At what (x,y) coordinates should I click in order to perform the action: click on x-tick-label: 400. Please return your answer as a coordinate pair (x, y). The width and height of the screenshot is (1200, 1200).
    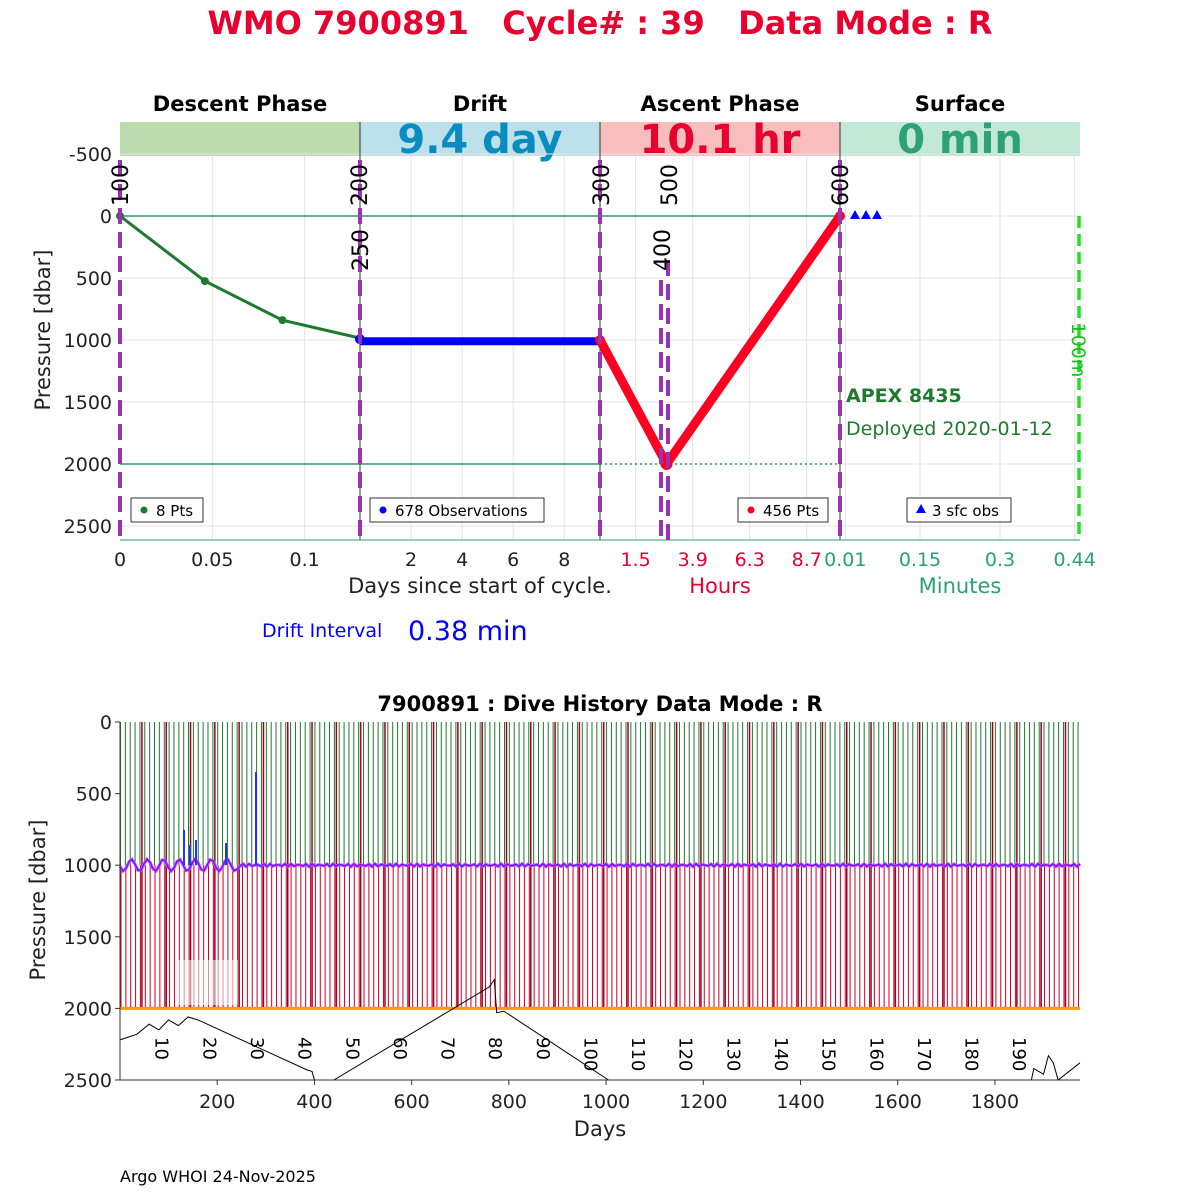
    Looking at the image, I should click on (314, 1102).